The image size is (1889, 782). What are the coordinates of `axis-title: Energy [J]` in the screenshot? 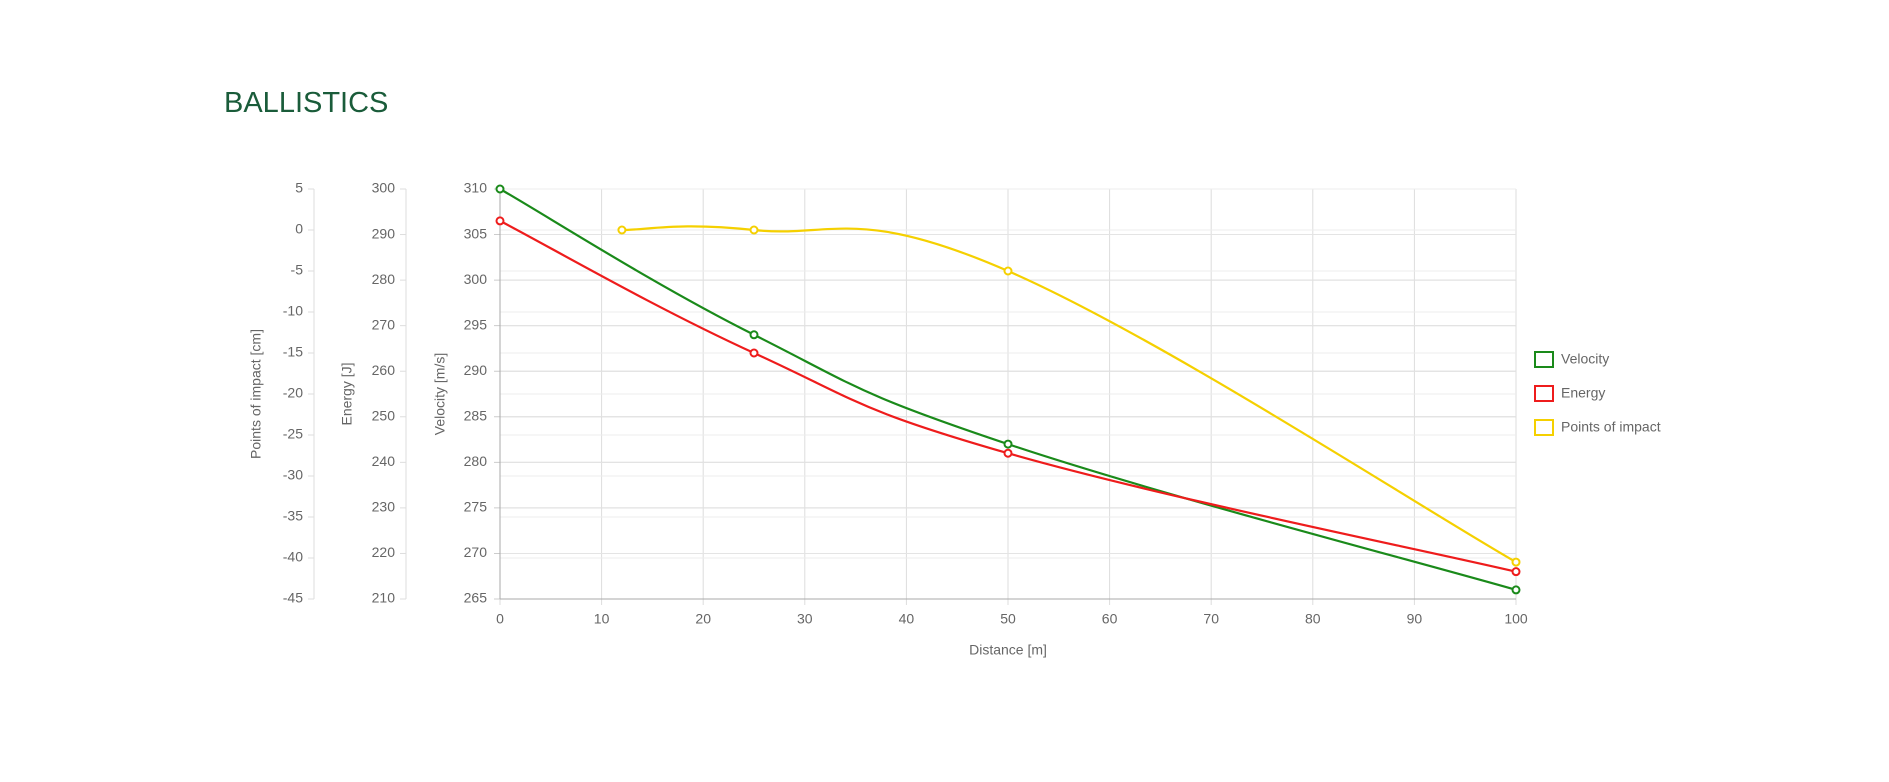 It's located at (347, 393).